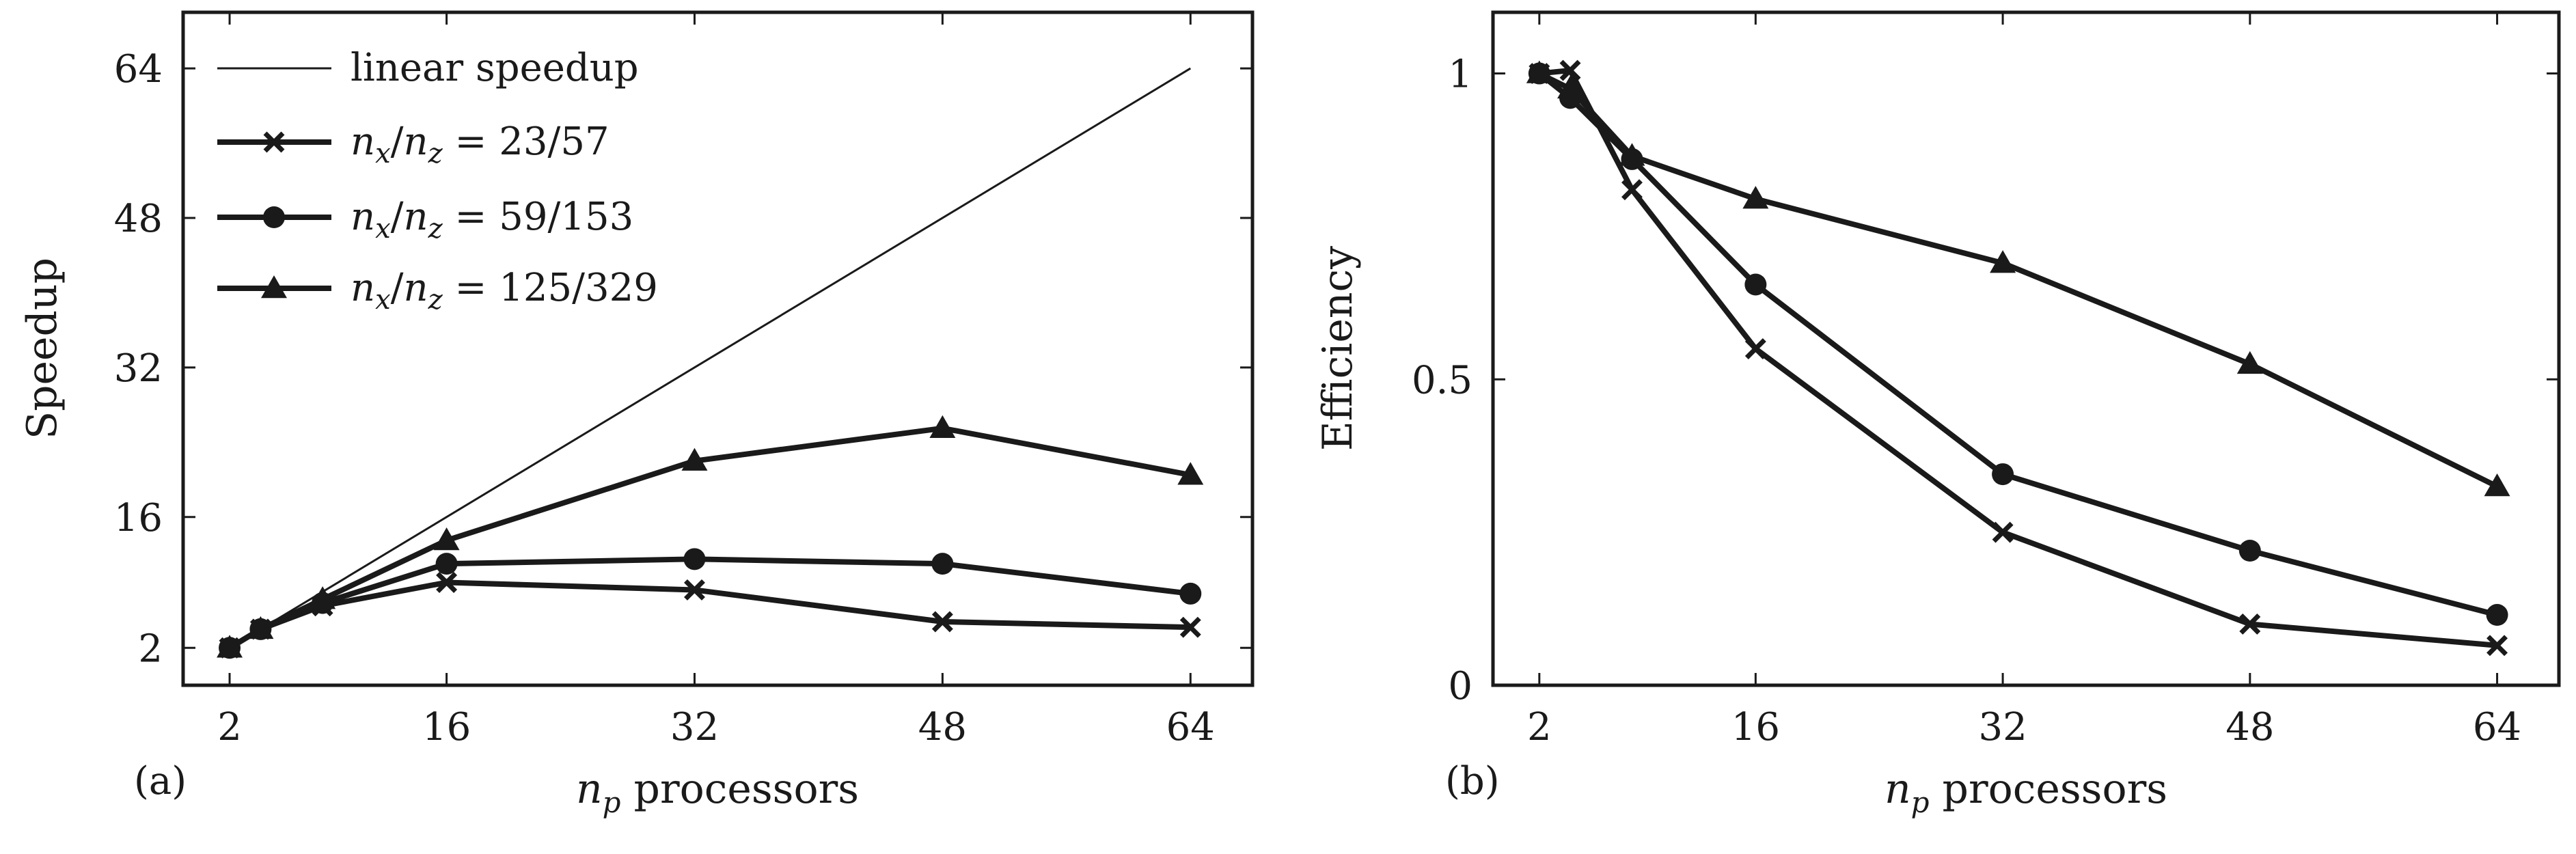  Describe the element at coordinates (138, 219) in the screenshot. I see `y-tick-label: 48` at that location.